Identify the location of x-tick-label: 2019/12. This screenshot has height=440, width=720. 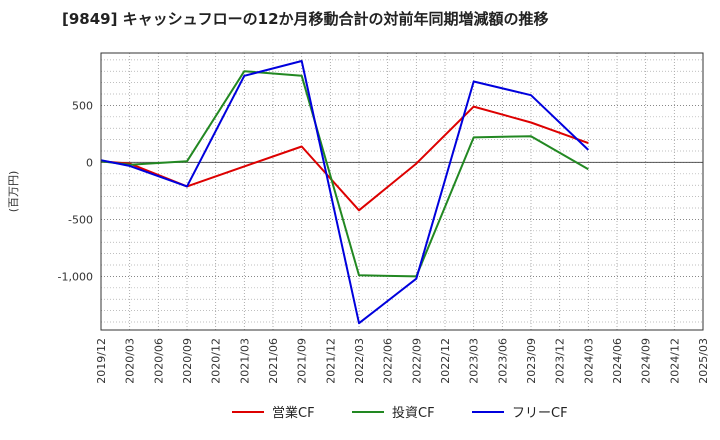
(101, 361).